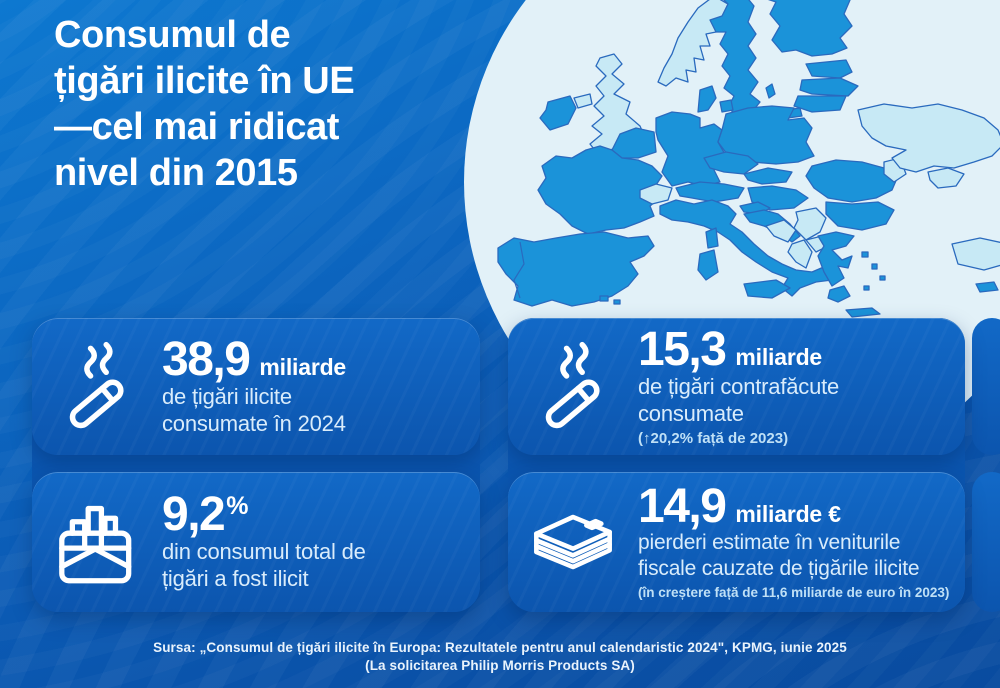 The width and height of the screenshot is (1000, 688). I want to click on stat-description: consumate în 2024, so click(254, 423).